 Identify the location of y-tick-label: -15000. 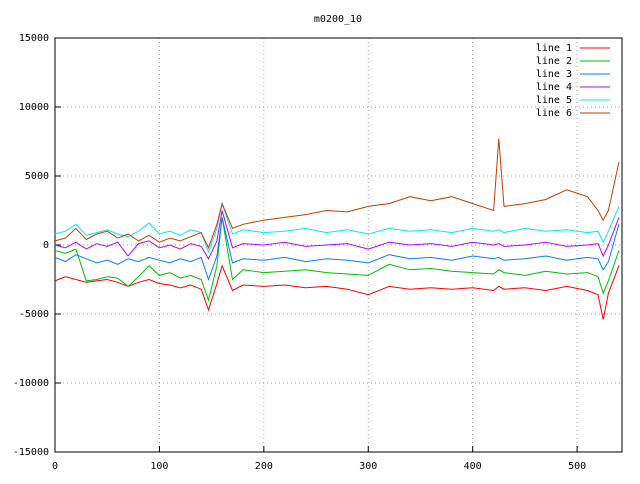
(31, 452).